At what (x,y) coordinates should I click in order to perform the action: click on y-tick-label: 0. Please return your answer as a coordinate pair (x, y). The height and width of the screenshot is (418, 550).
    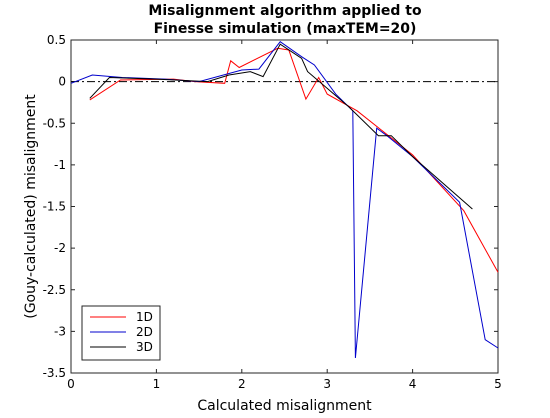
    Looking at the image, I should click on (62, 82).